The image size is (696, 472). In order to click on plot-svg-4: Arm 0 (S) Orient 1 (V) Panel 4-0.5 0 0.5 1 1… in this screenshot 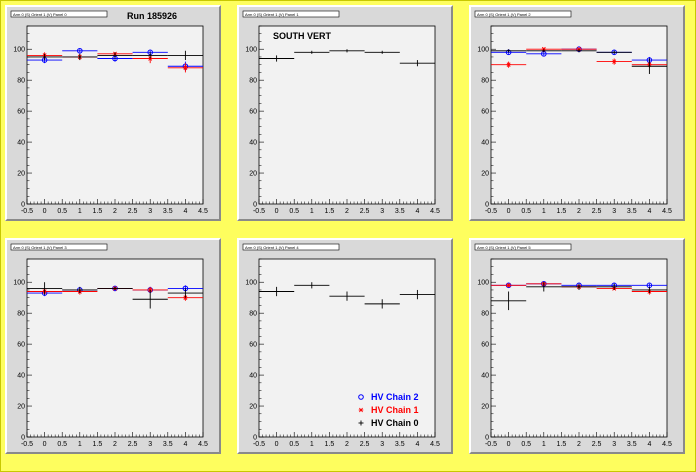, I will do `click(341, 345)`.